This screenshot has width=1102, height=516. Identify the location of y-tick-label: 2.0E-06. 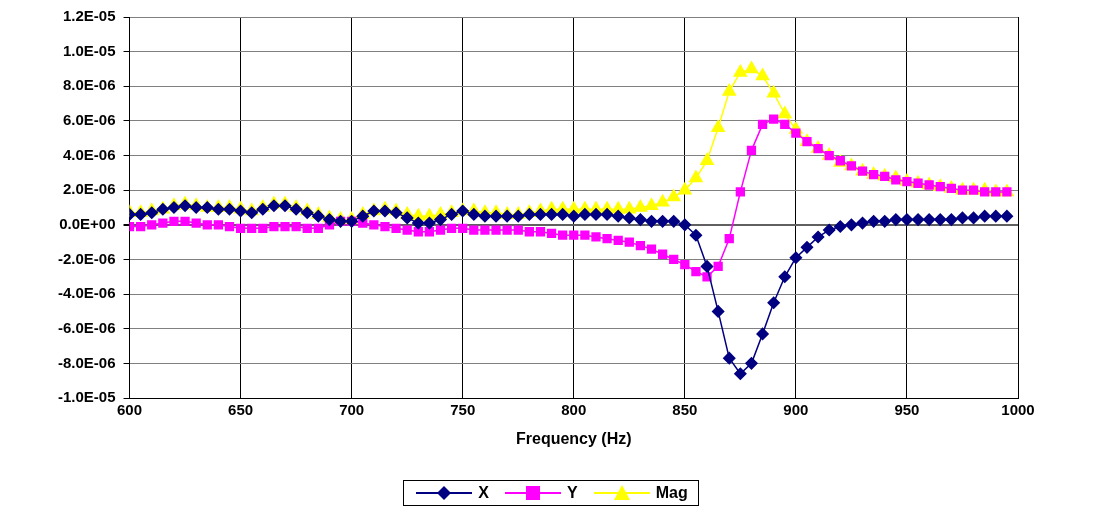
(89, 189).